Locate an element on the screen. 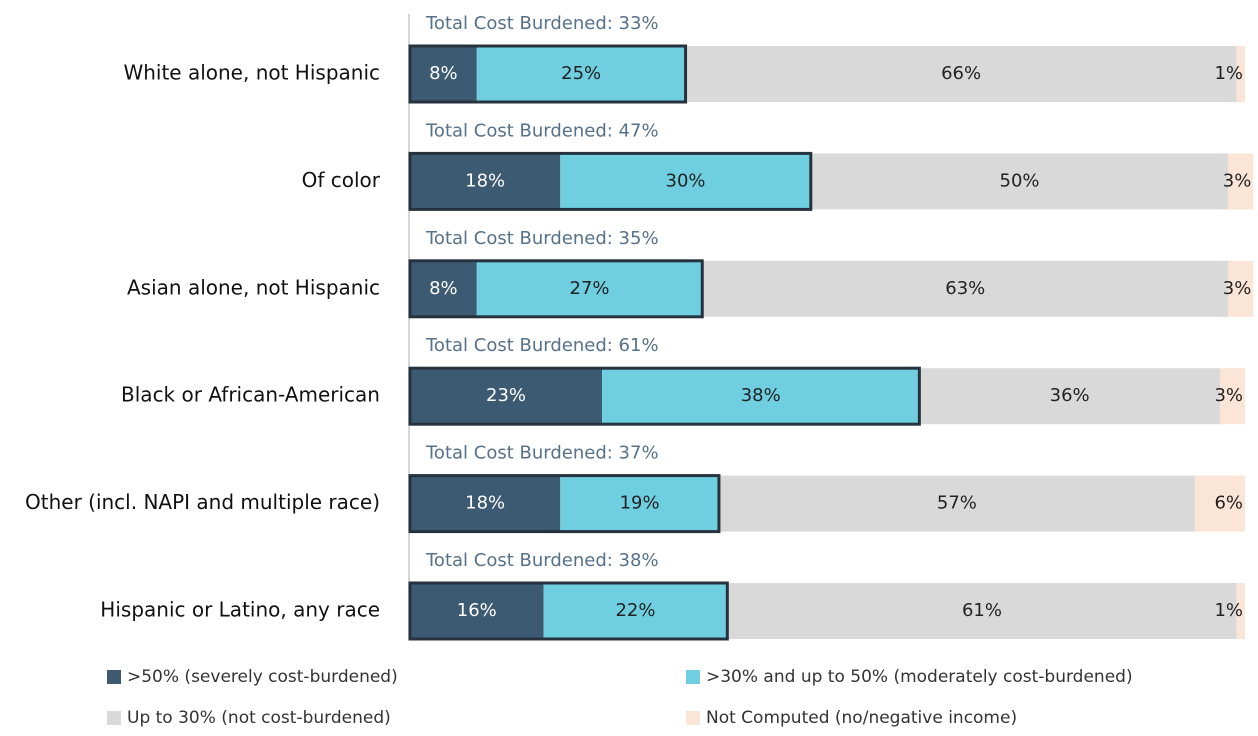 This screenshot has width=1258, height=736. value-label: 66% is located at coordinates (961, 73).